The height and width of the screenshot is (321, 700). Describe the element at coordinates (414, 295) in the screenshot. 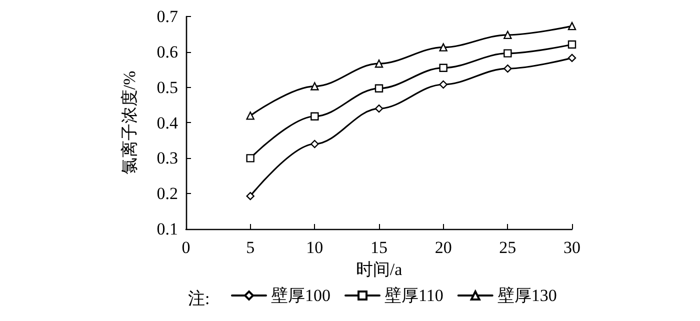

I see `legend-label: 壁厚110` at that location.